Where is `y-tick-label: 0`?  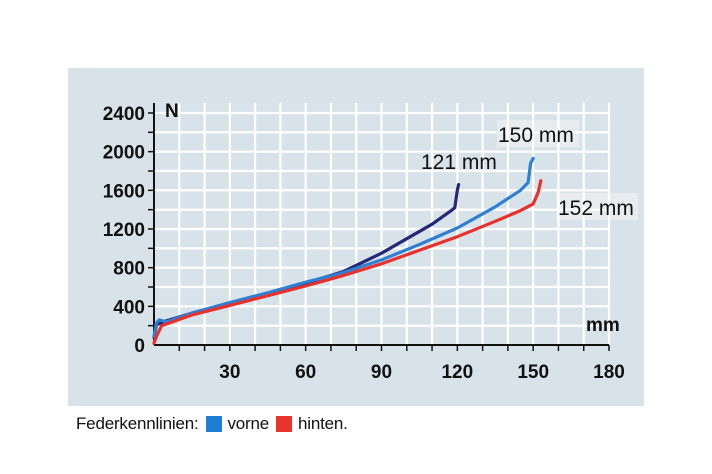
y-tick-label: 0 is located at coordinates (139, 346).